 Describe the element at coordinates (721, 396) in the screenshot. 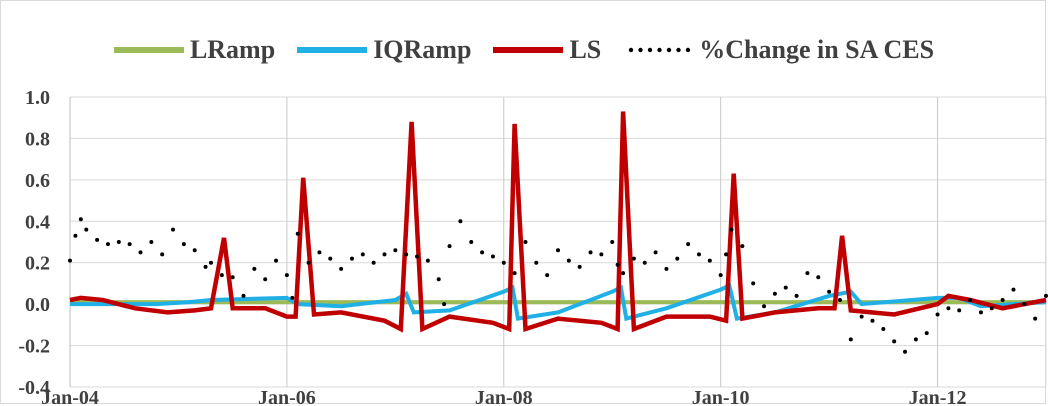

I see `x-tick-label: Jan-10` at that location.